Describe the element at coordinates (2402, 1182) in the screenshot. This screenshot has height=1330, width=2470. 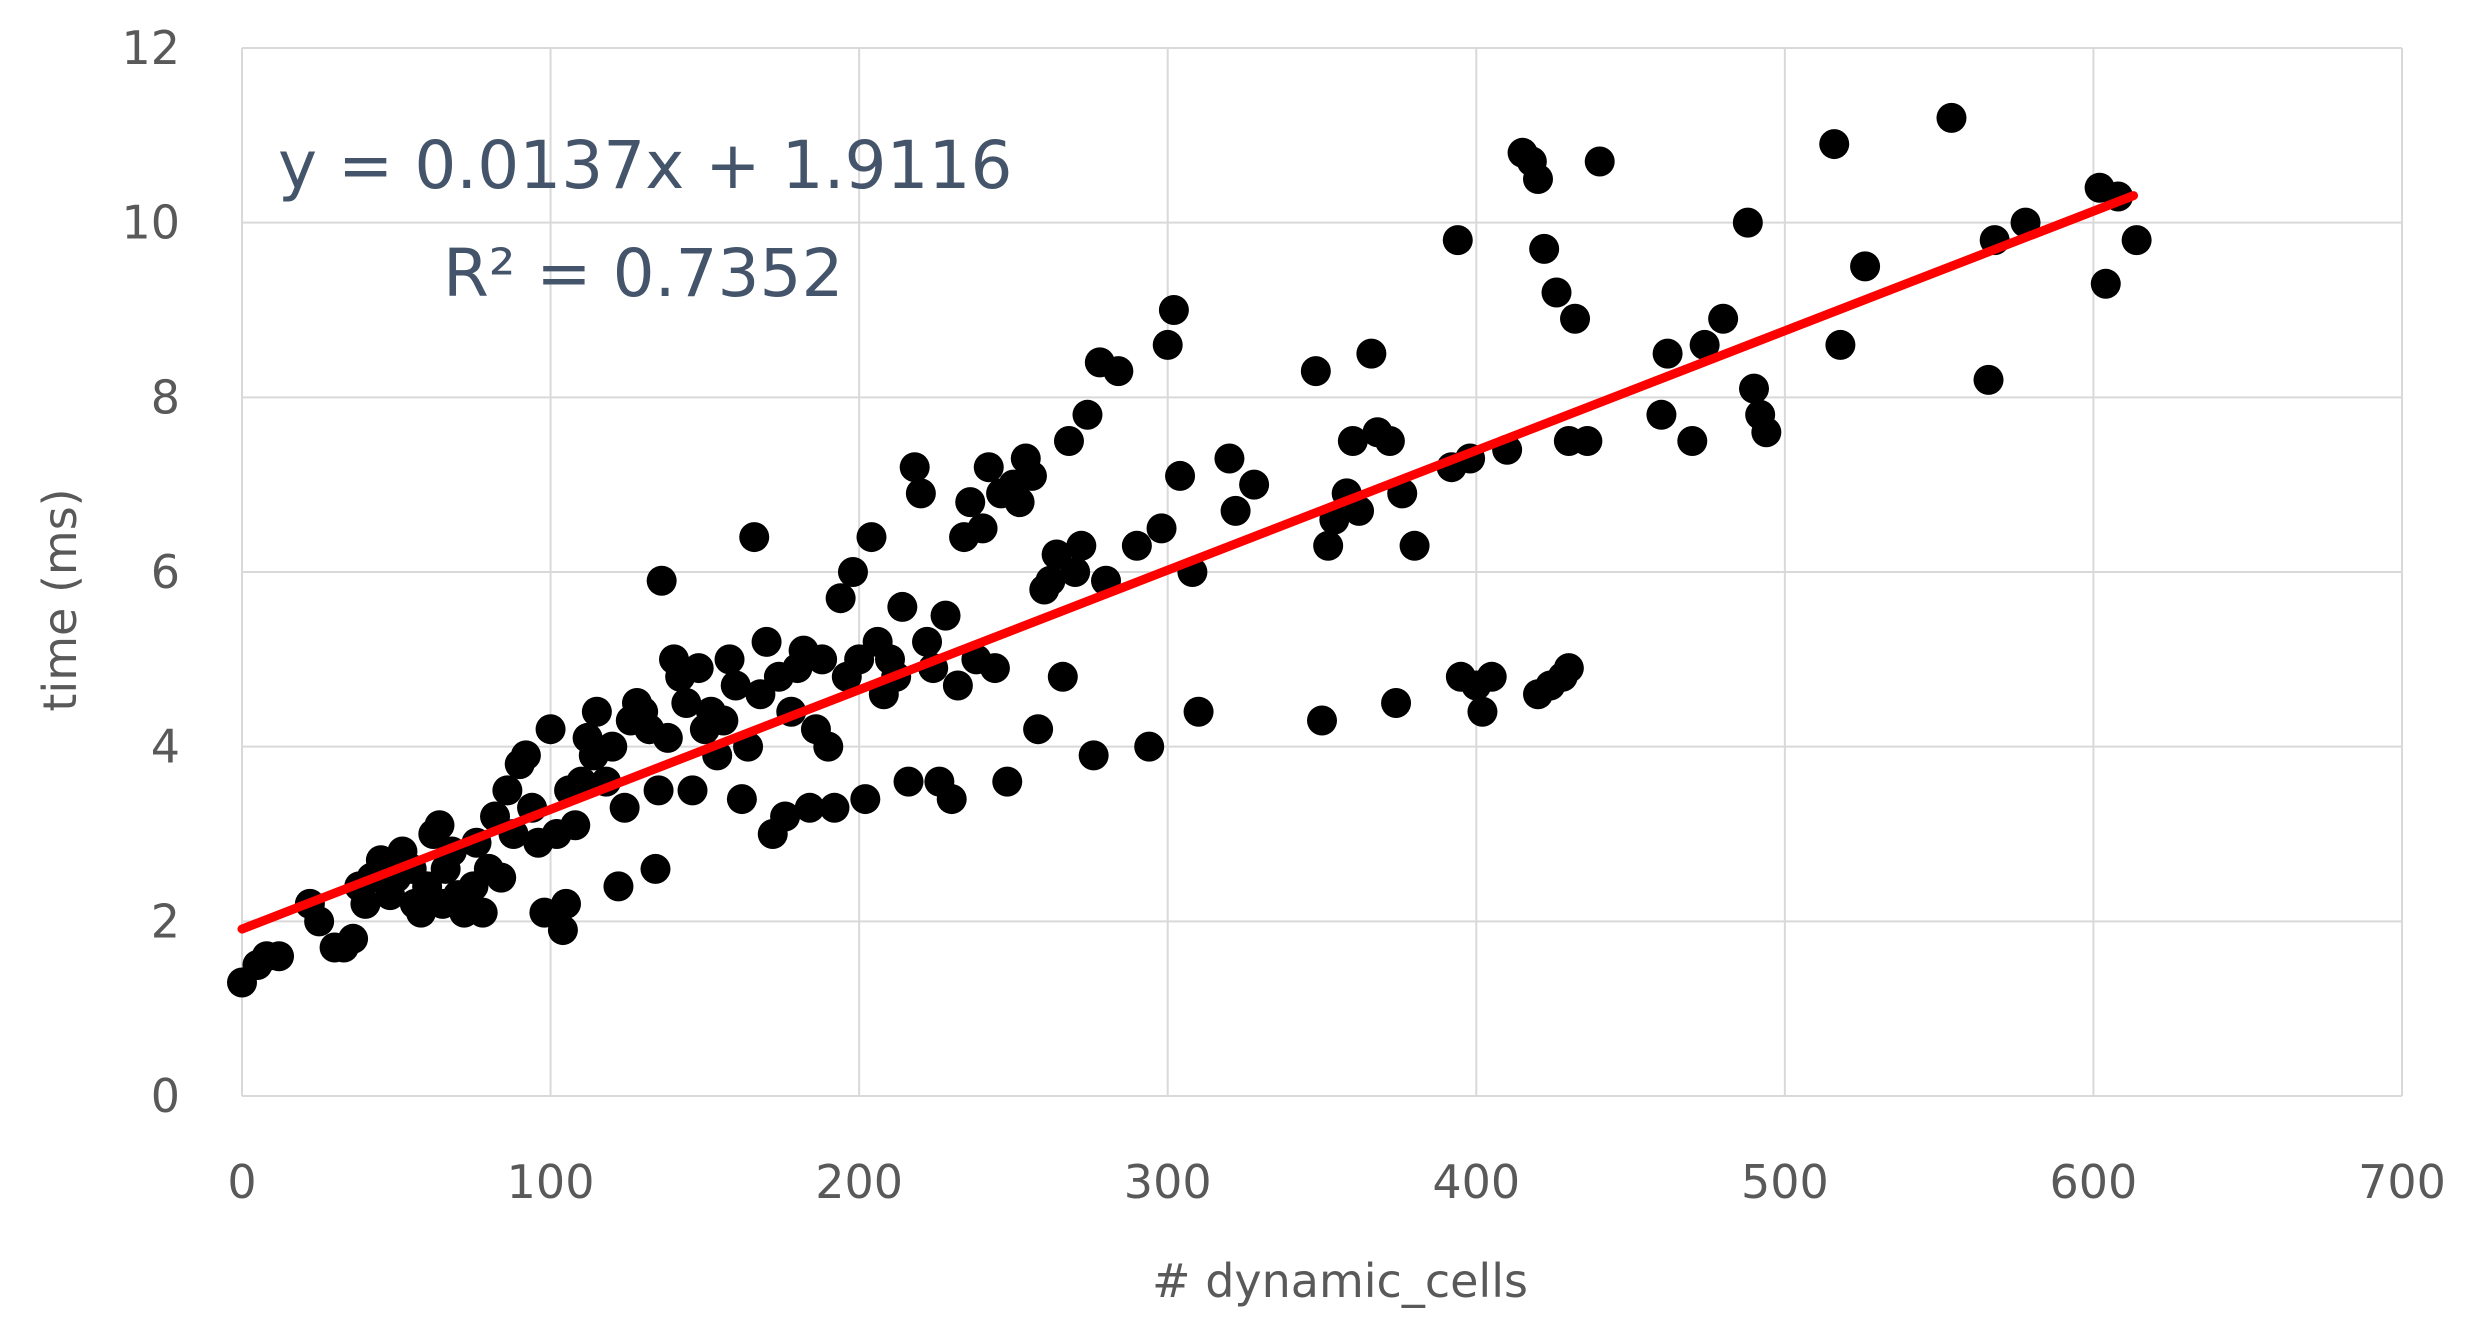
I see `x-tick-label: 700` at that location.